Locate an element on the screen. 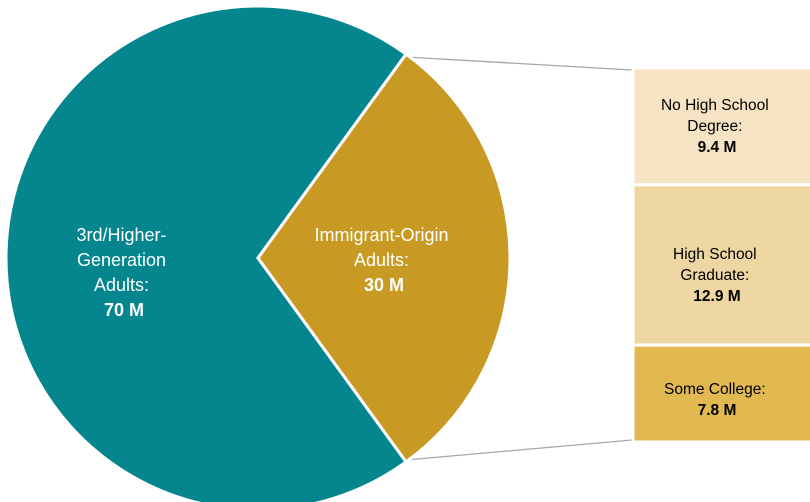 Image resolution: width=810 pixels, height=502 pixels. bar-label-no-high-school: No High School Degree: 9.4 M is located at coordinates (717, 126).